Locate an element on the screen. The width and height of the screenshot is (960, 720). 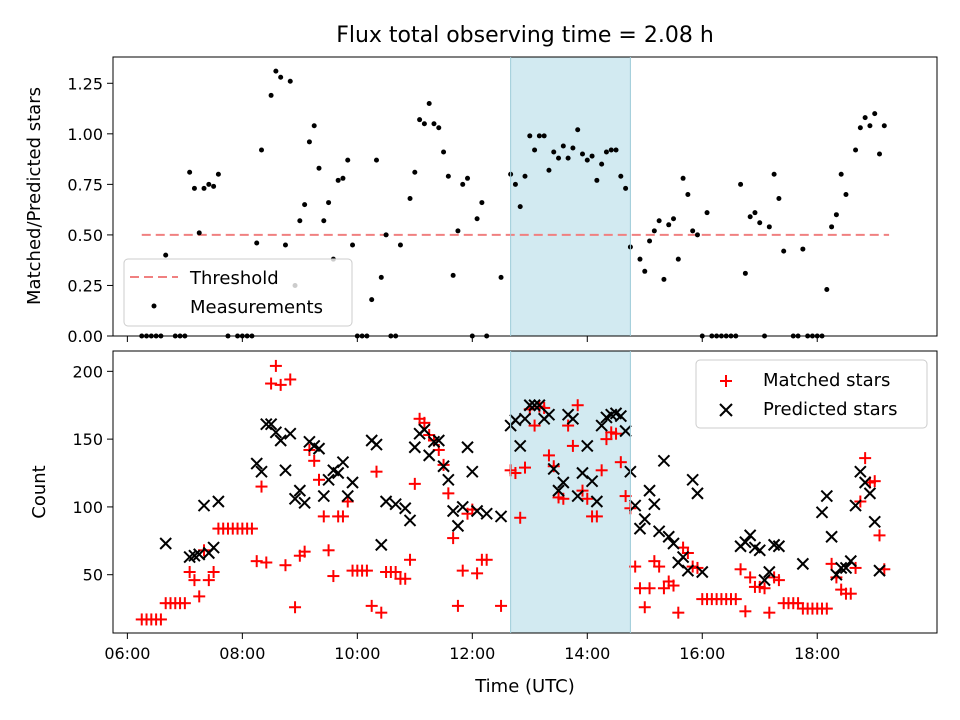
chart-title: Flux total observing time = 2.08 h is located at coordinates (525, 35).